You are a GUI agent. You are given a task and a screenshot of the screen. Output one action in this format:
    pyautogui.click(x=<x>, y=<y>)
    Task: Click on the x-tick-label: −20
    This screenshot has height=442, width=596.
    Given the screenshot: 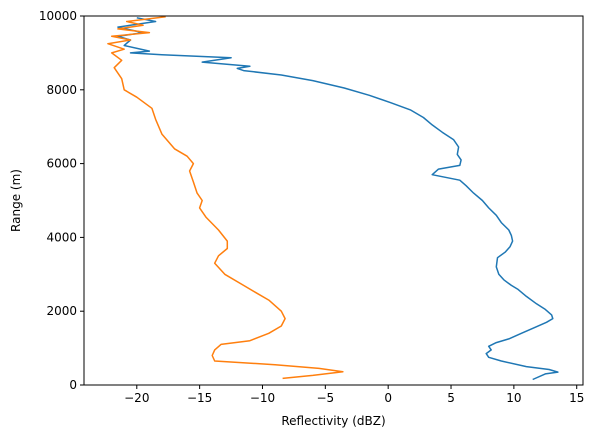 What is the action you would take?
    pyautogui.click(x=136, y=398)
    